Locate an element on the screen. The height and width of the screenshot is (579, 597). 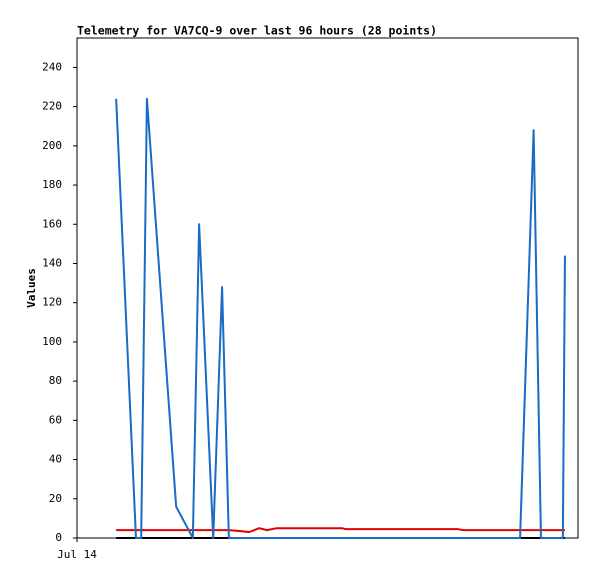
y-tick-label: 120 is located at coordinates (52, 302).